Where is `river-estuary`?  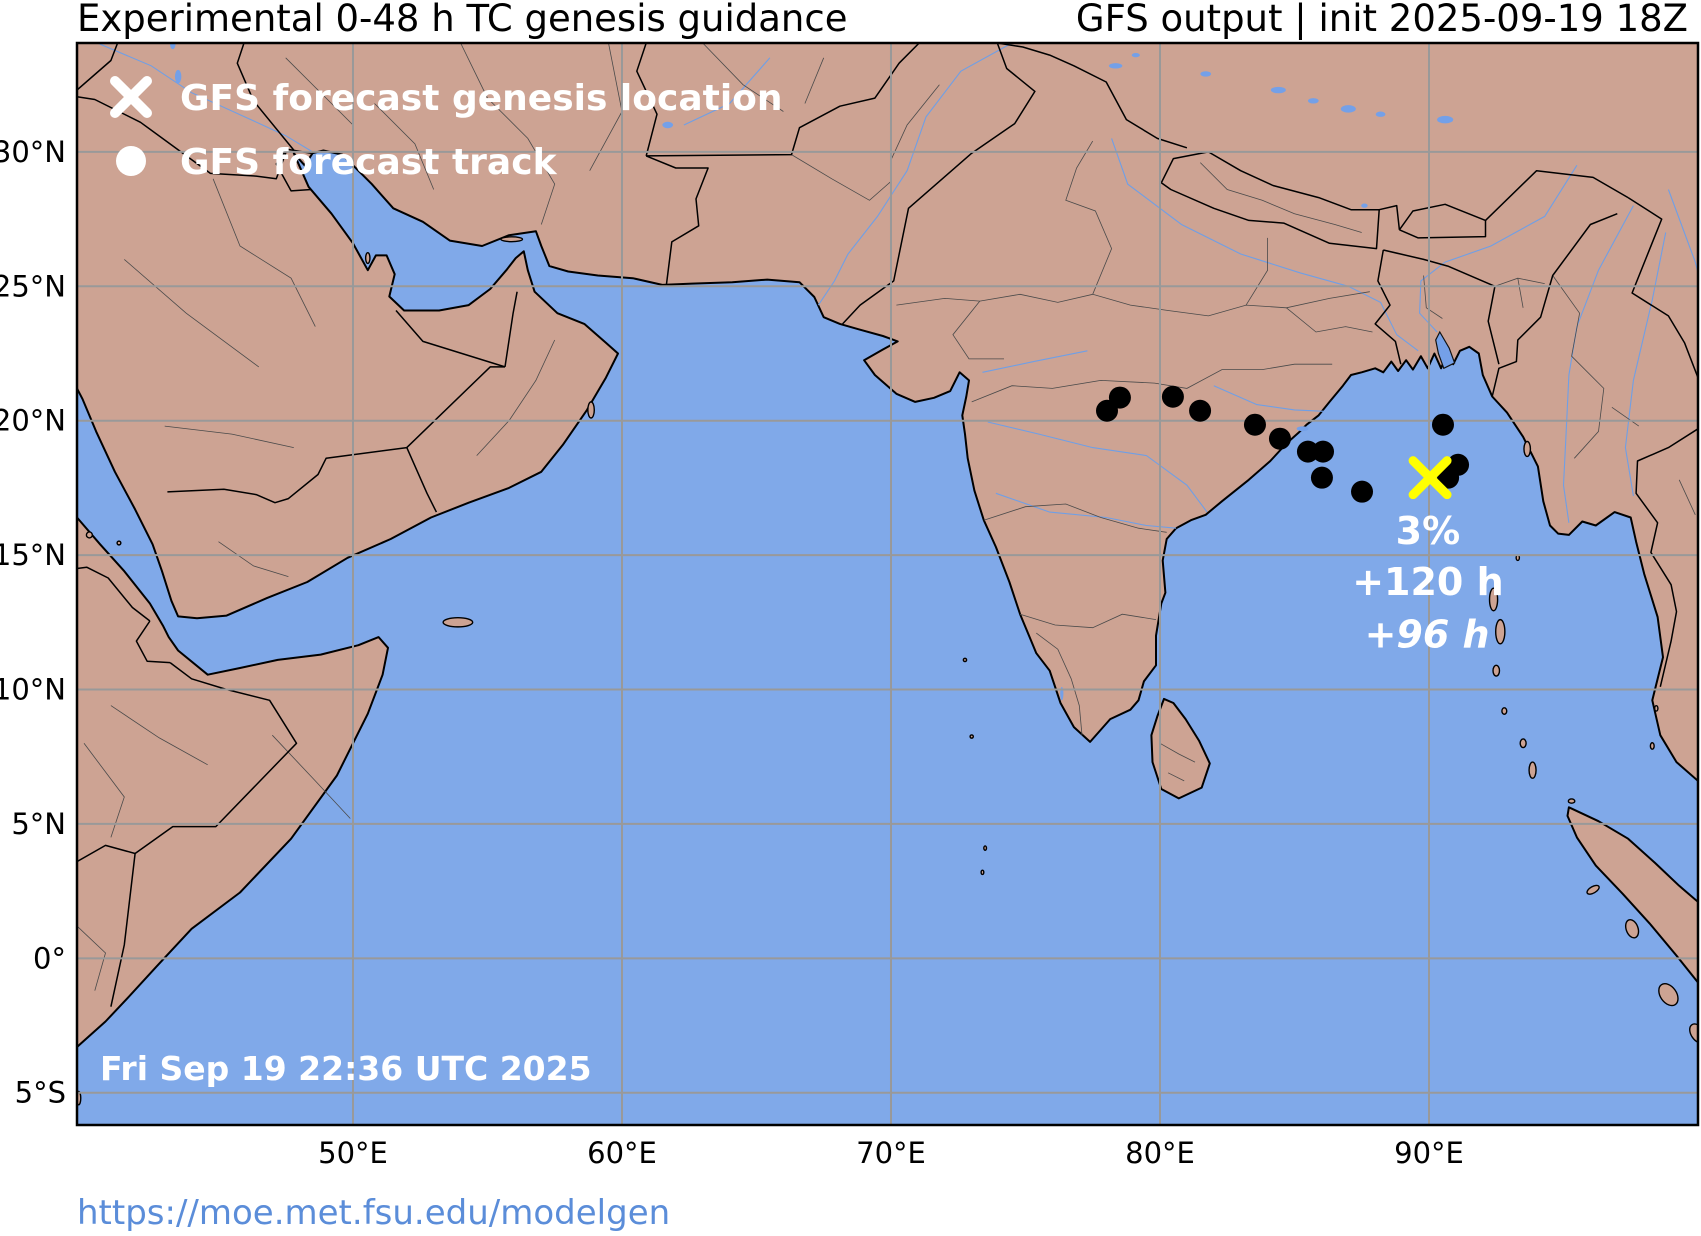
river-estuary is located at coordinates (1445, 350).